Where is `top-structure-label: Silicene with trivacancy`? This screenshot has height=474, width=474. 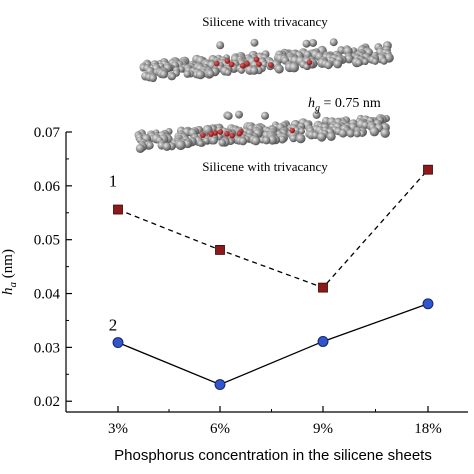 top-structure-label: Silicene with trivacancy is located at coordinates (265, 21).